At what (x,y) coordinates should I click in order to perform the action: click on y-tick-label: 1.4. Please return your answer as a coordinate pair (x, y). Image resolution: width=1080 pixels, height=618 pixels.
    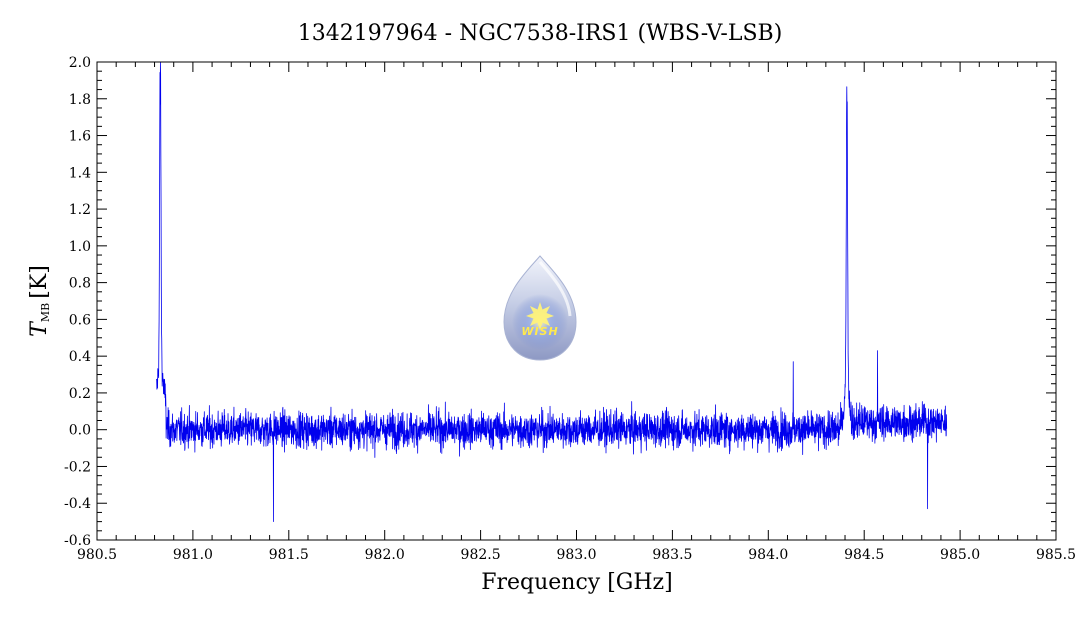
    Looking at the image, I should click on (80, 173).